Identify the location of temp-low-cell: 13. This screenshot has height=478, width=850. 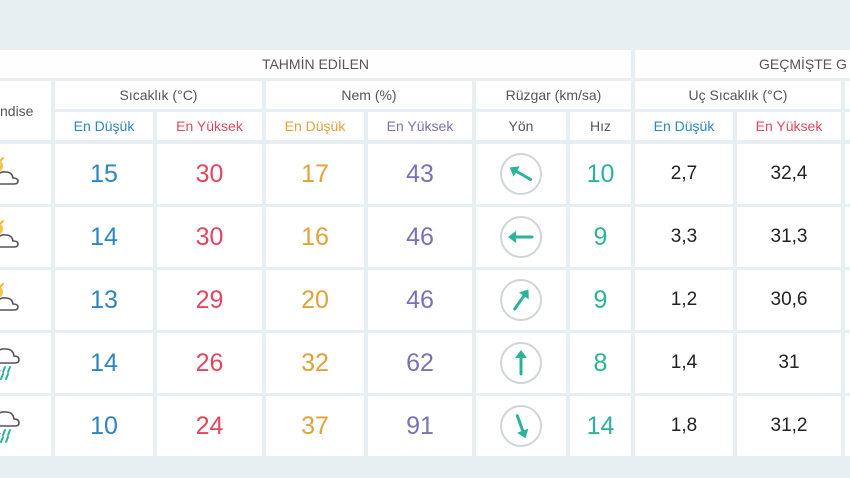
(104, 300).